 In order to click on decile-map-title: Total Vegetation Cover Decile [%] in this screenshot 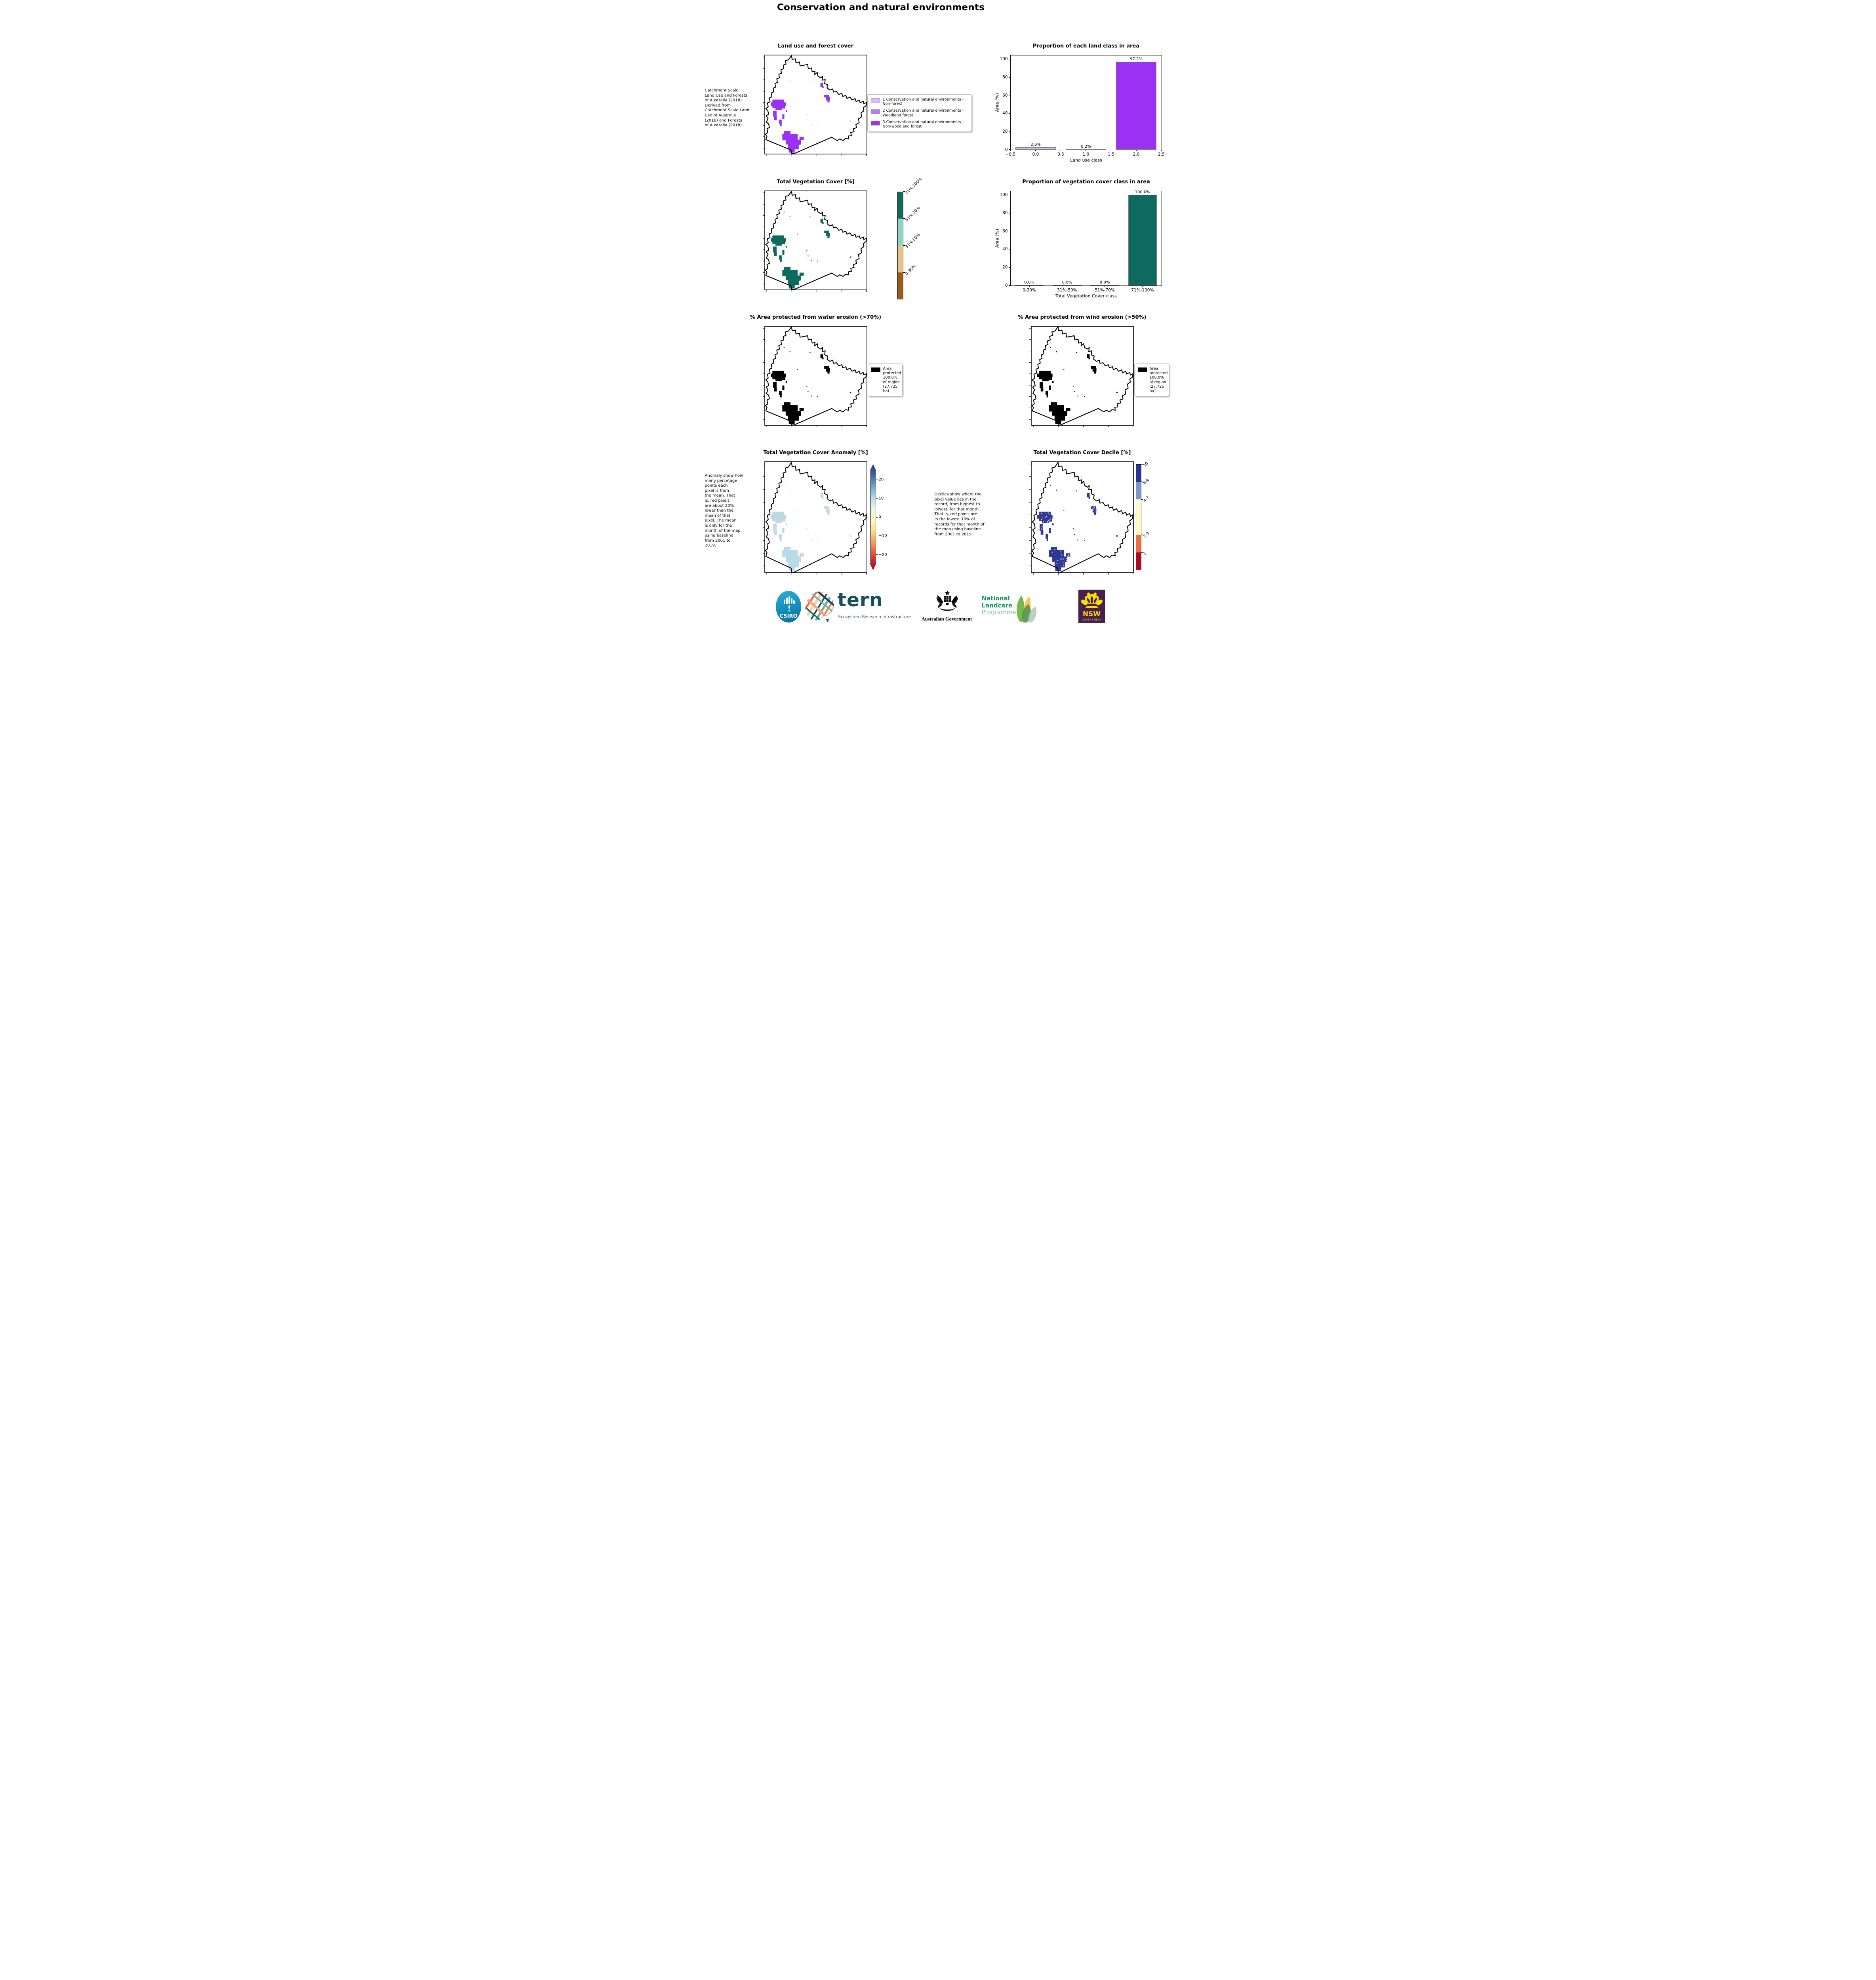, I will do `click(1082, 453)`.